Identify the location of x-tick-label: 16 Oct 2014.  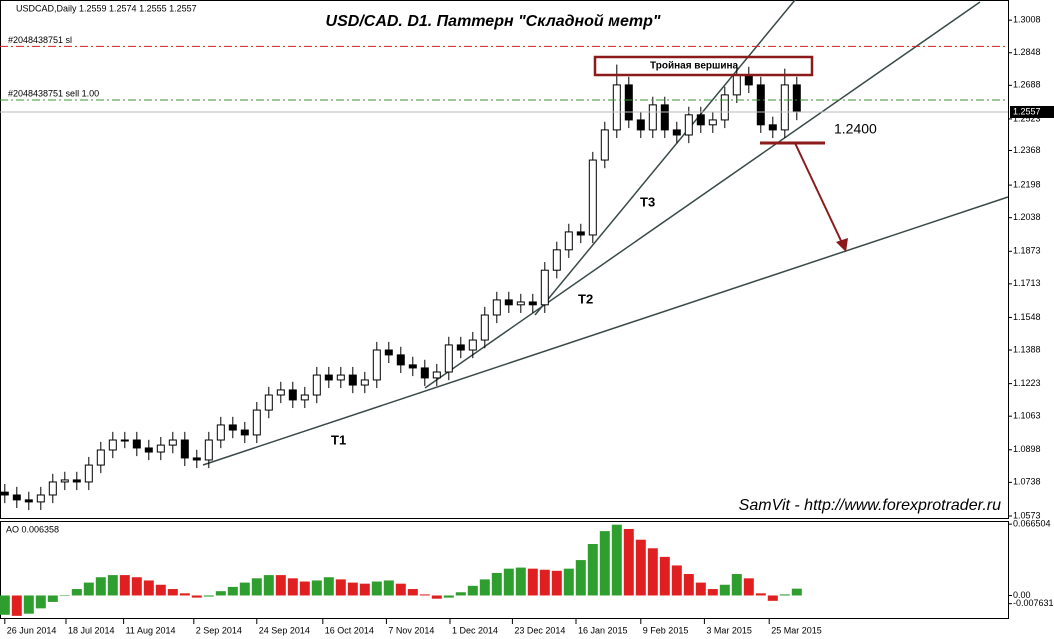
(349, 630).